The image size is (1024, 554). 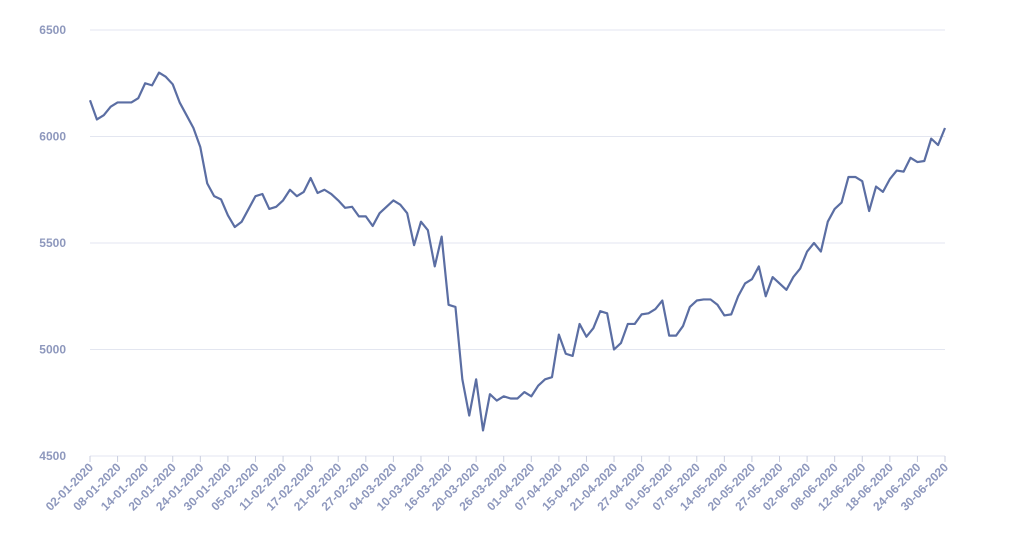 I want to click on y-tick-label: 6000, so click(x=52, y=137).